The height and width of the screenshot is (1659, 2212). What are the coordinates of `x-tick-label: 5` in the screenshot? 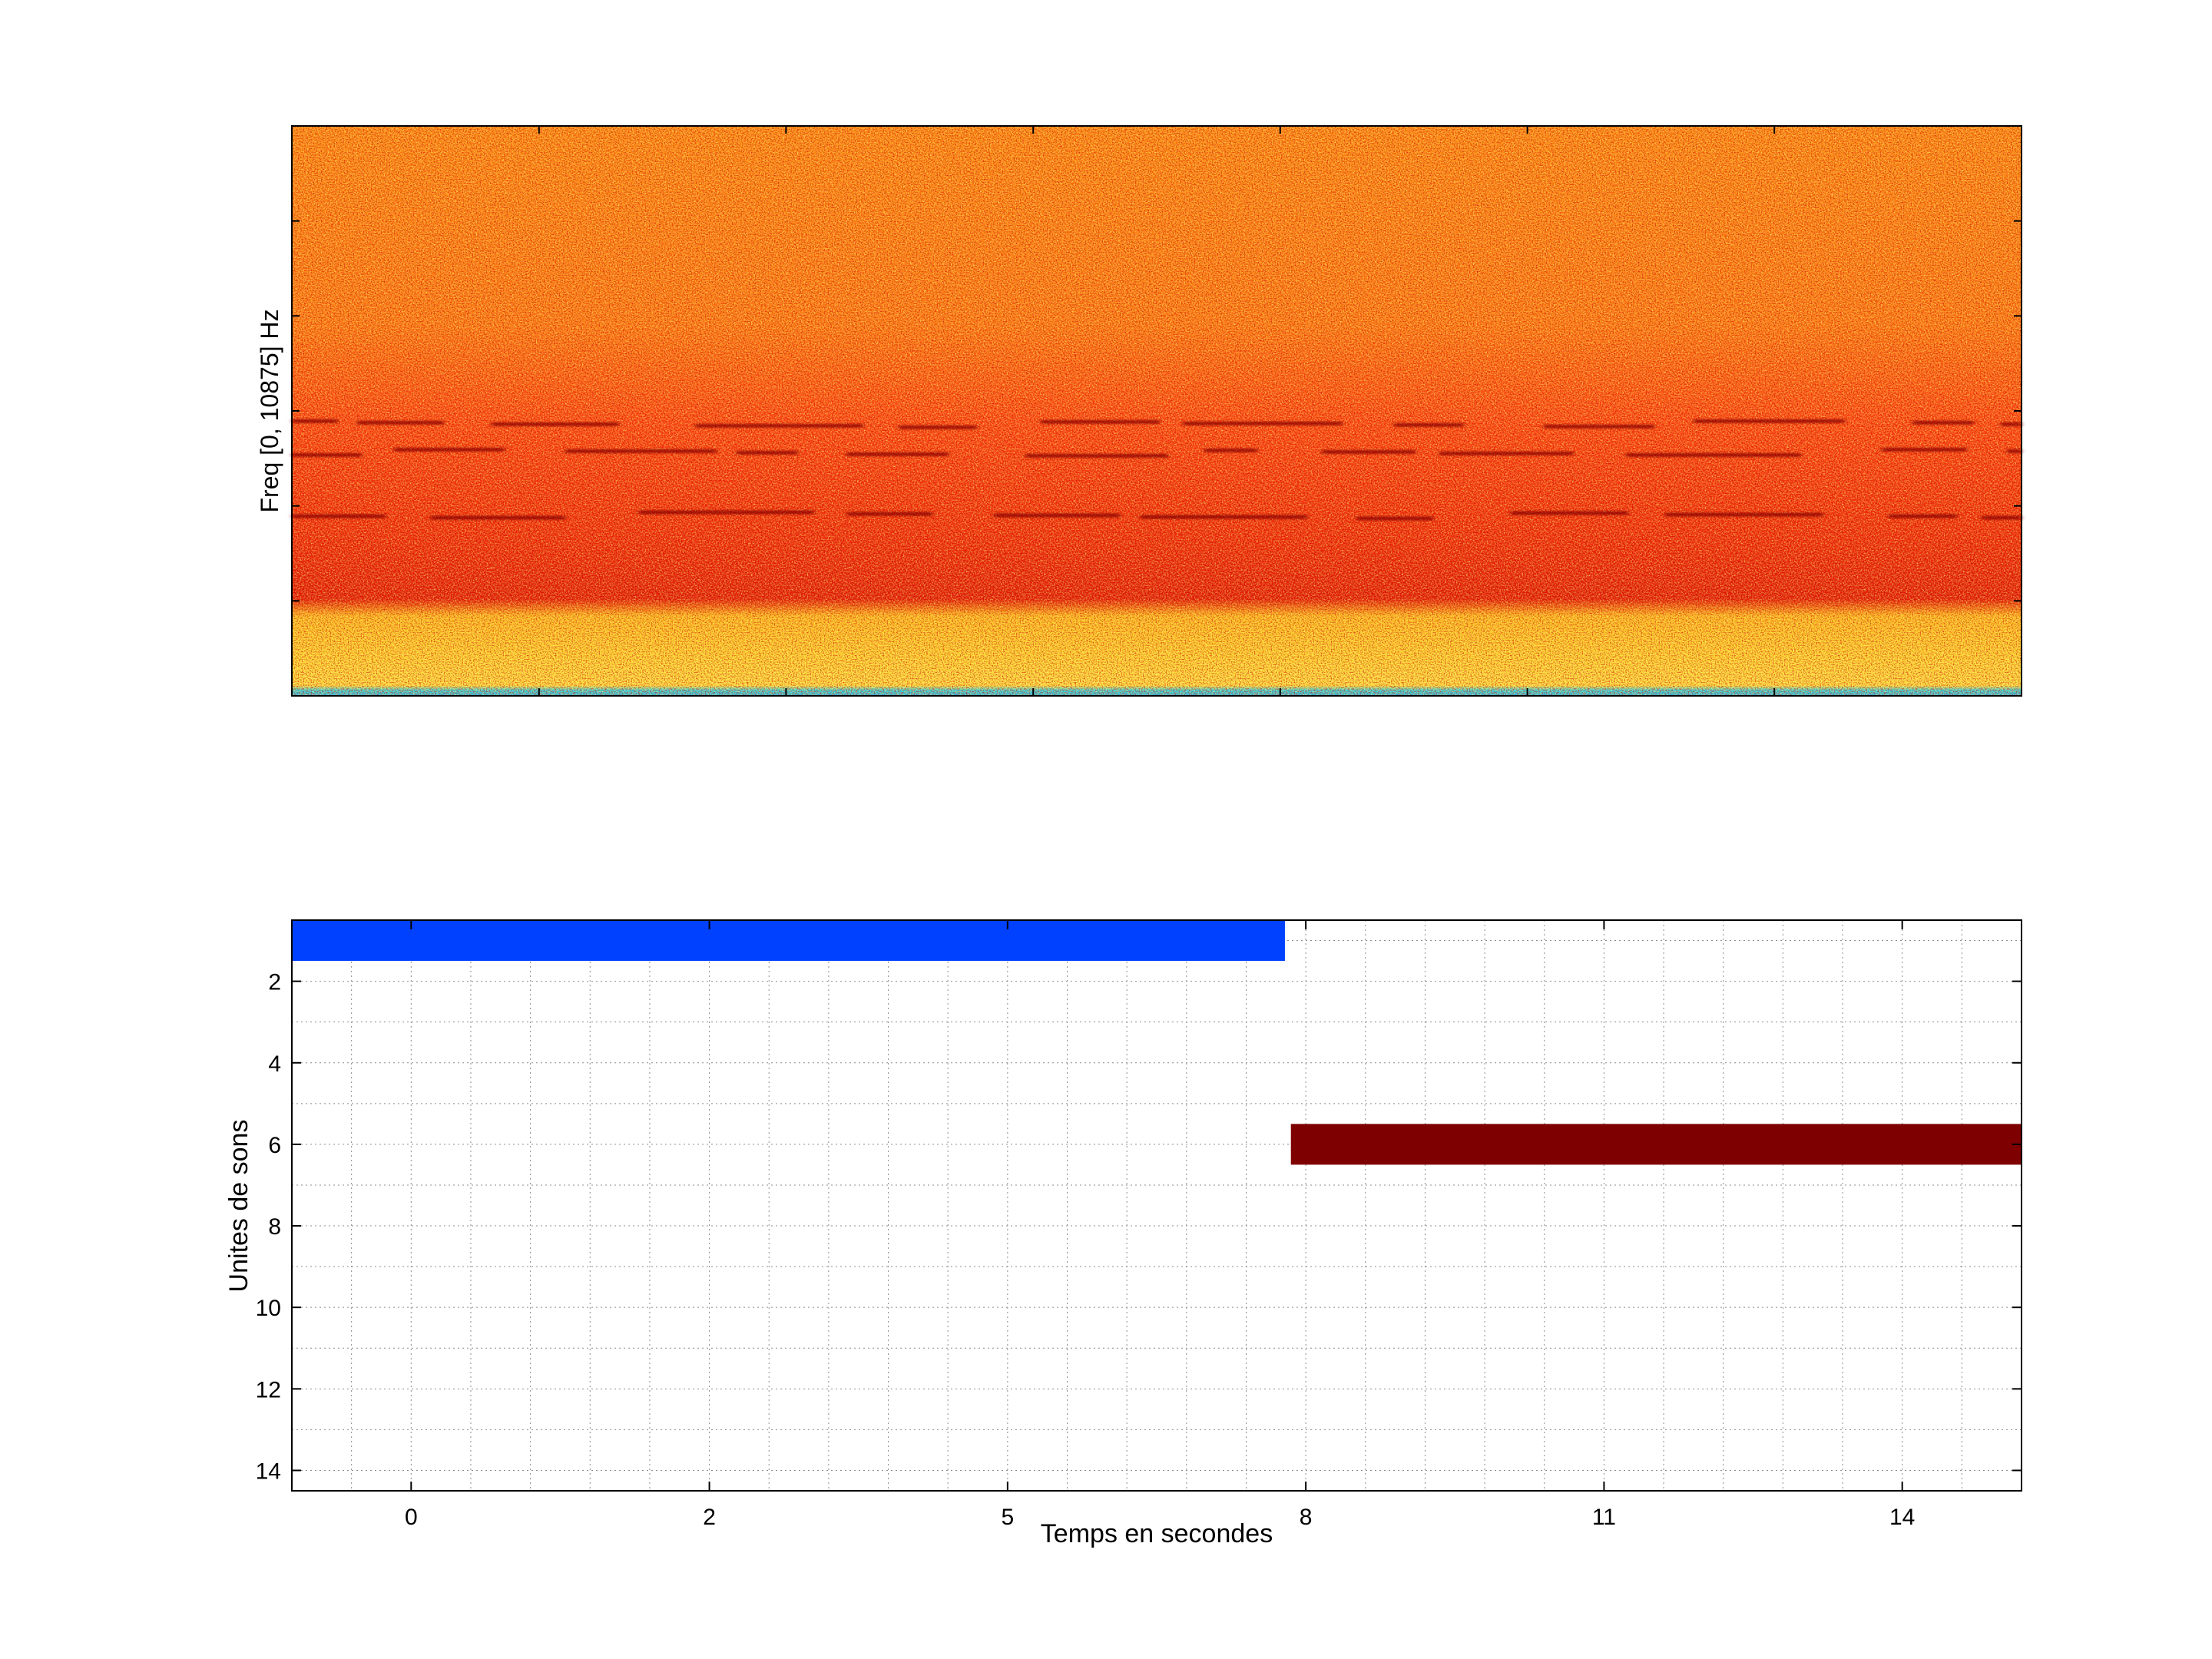 It's located at (1009, 1517).